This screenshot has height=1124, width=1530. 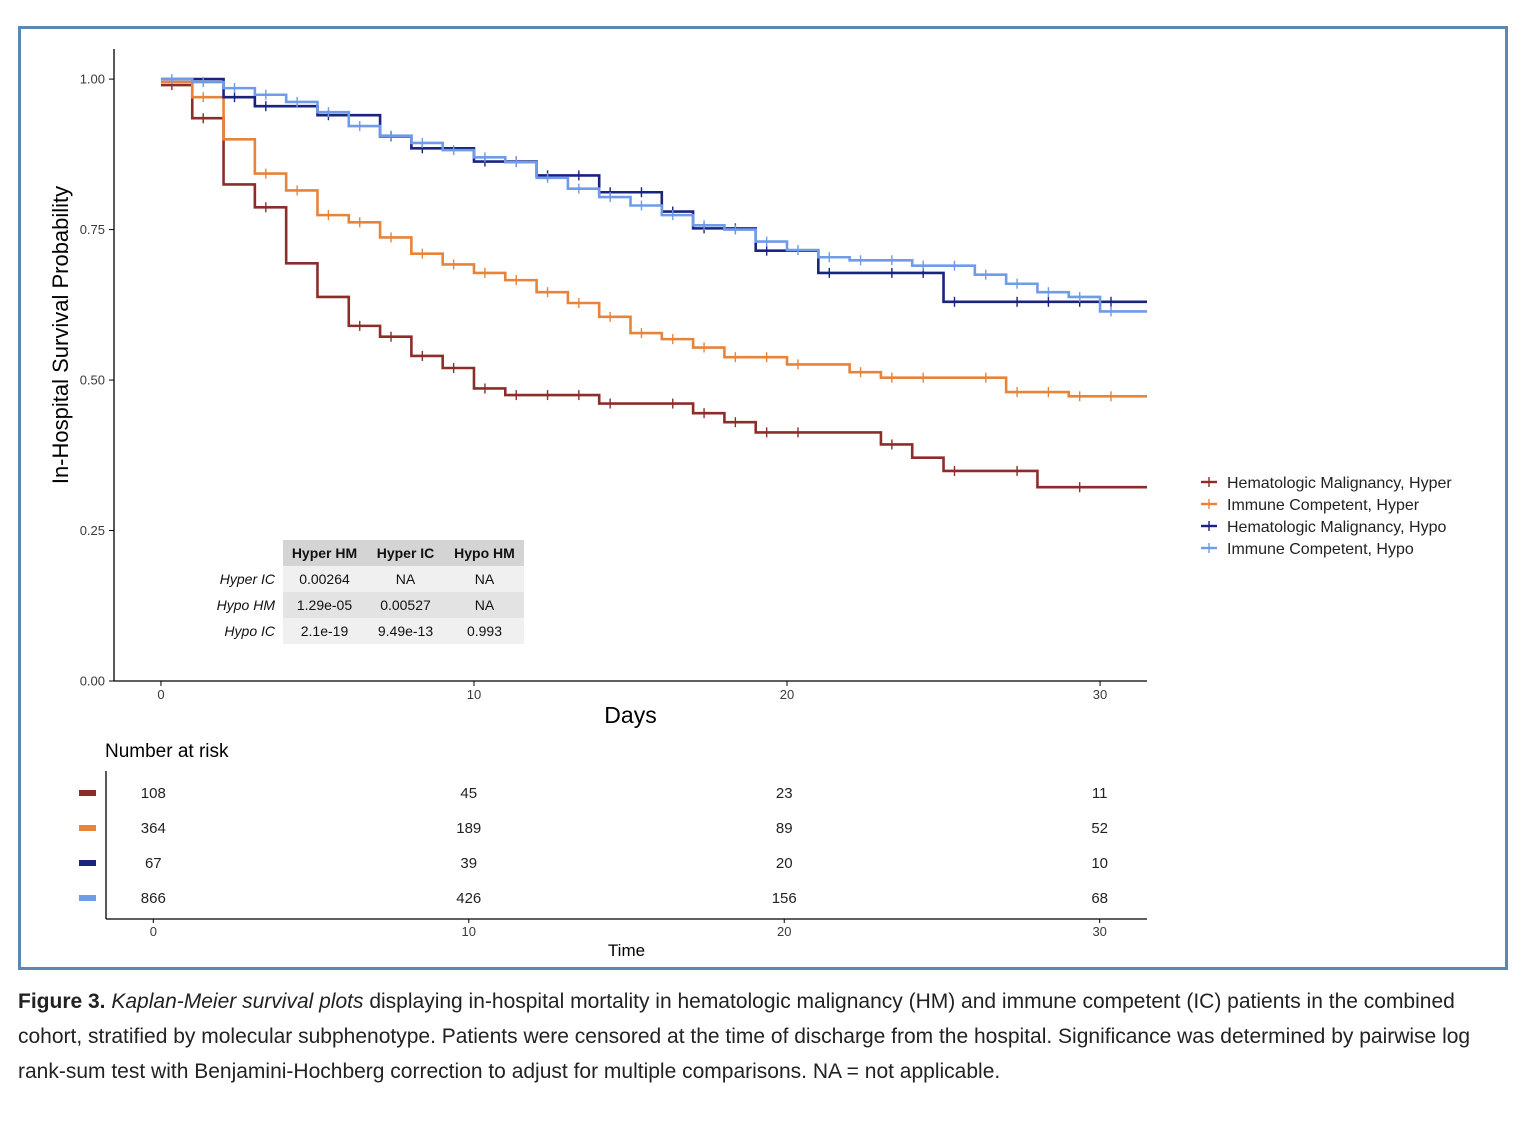 What do you see at coordinates (1099, 828) in the screenshot?
I see `risk-count: 52` at bounding box center [1099, 828].